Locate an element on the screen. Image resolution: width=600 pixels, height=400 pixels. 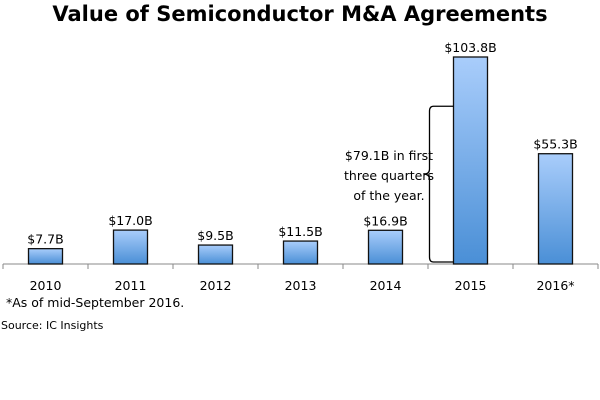
chart-title: Value of Semiconductor M&A Agreements is located at coordinates (300, 14).